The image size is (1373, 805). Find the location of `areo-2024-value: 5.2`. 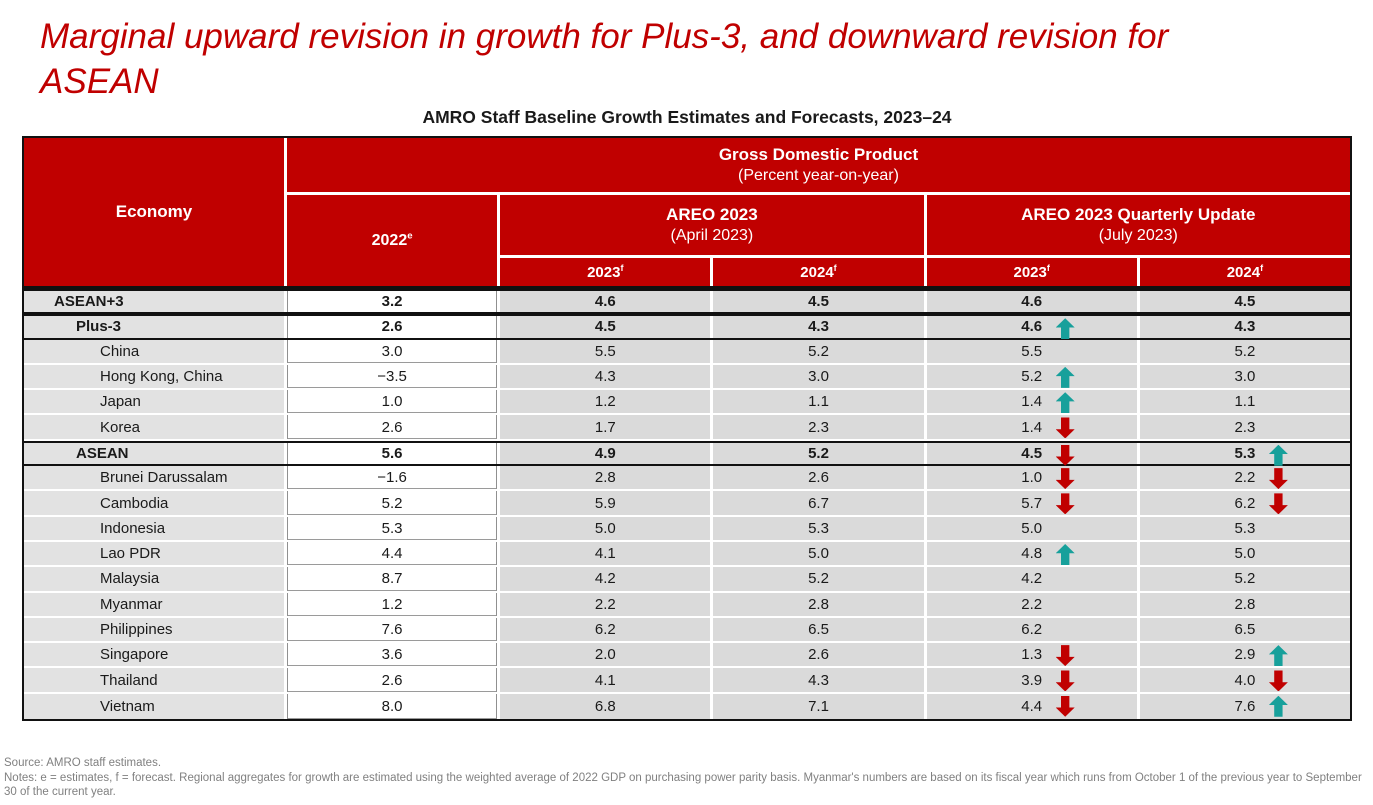

areo-2024-value: 5.2 is located at coordinates (818, 453).